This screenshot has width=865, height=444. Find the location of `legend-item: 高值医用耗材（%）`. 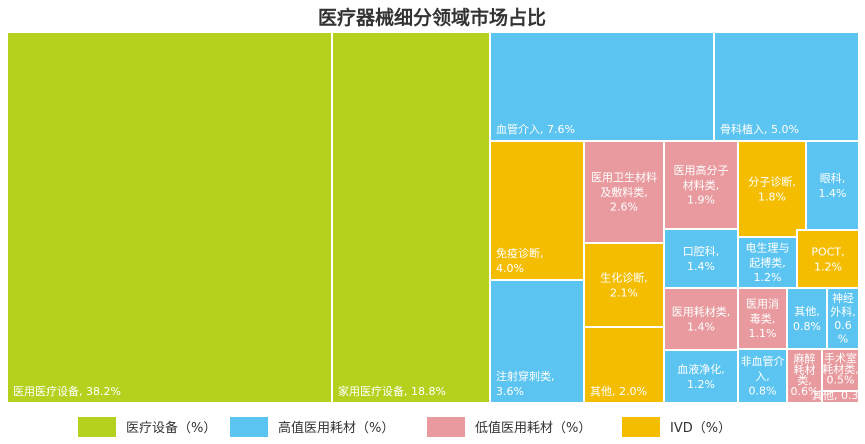

legend-item: 高值医用耗材（%） is located at coordinates (312, 427).